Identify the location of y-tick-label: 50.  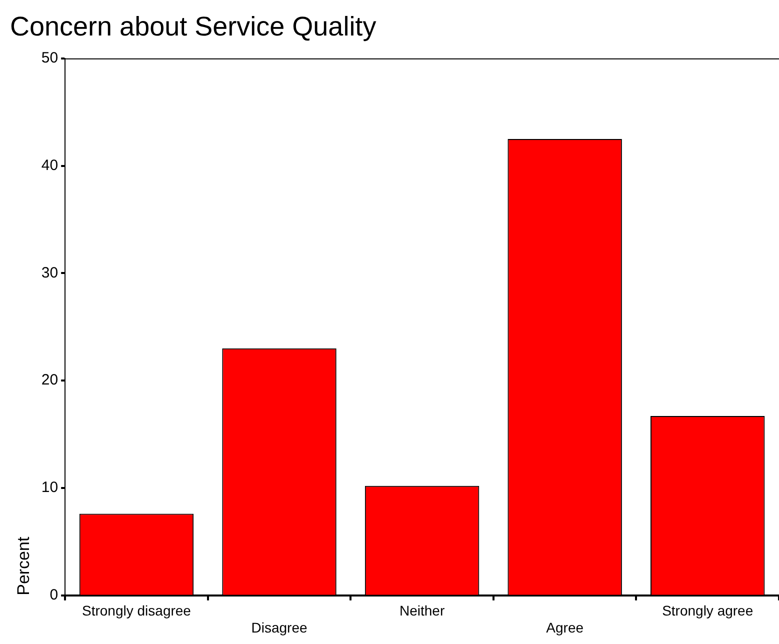
(49, 58).